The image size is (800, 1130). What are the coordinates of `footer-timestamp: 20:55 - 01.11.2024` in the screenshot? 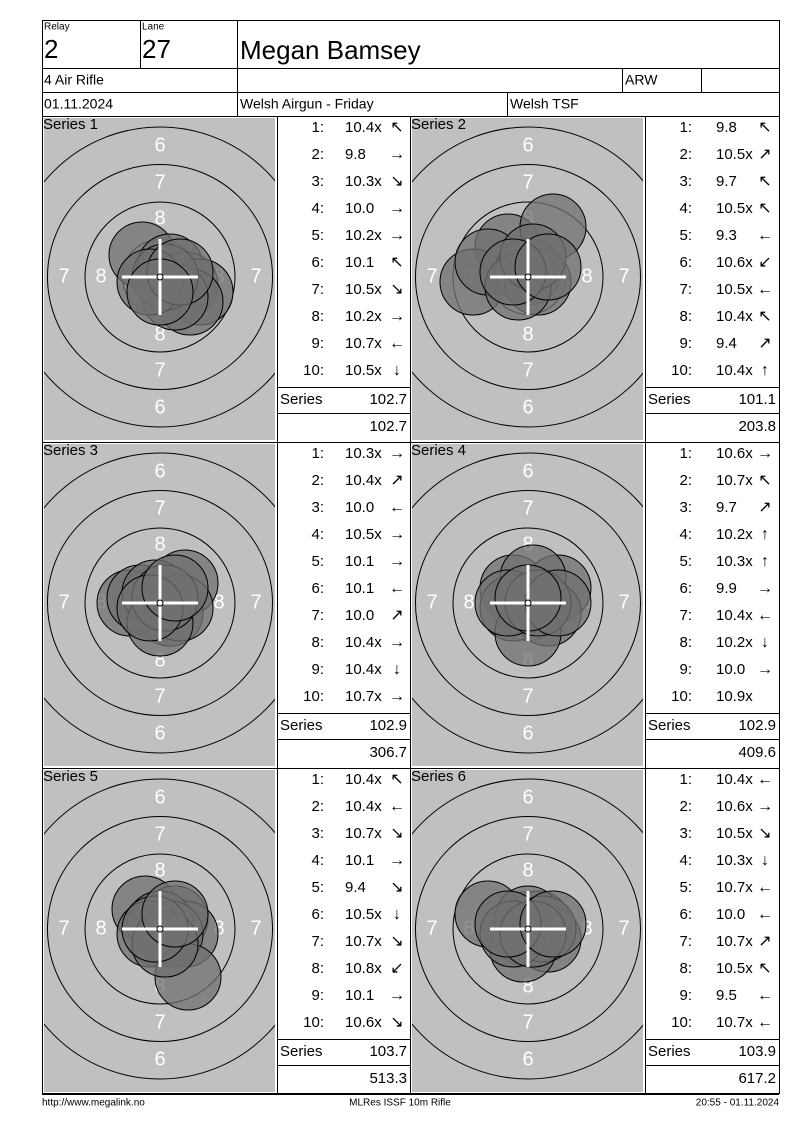 It's located at (738, 1103).